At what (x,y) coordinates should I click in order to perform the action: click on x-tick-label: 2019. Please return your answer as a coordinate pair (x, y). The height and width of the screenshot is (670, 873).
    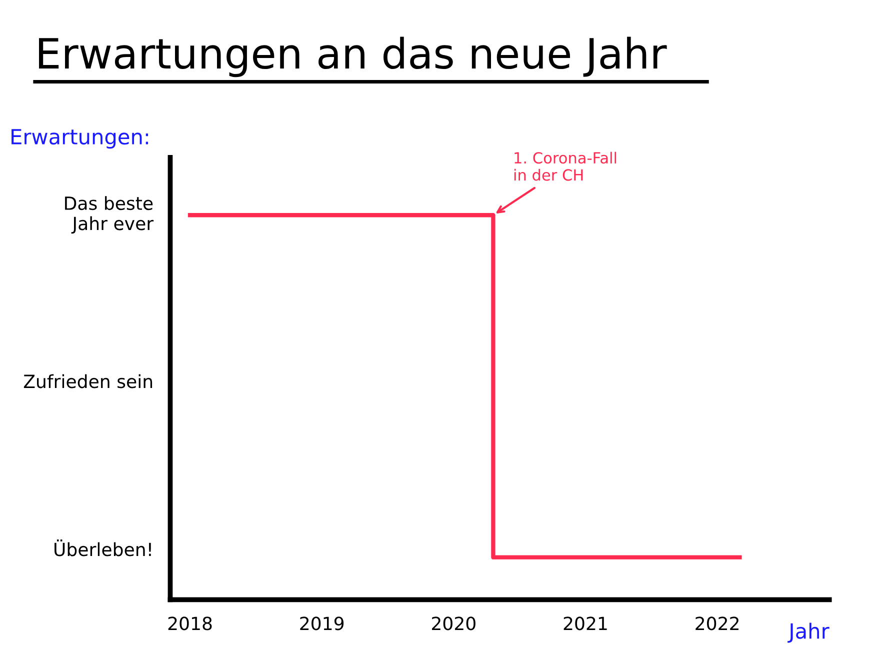
    Looking at the image, I should click on (322, 623).